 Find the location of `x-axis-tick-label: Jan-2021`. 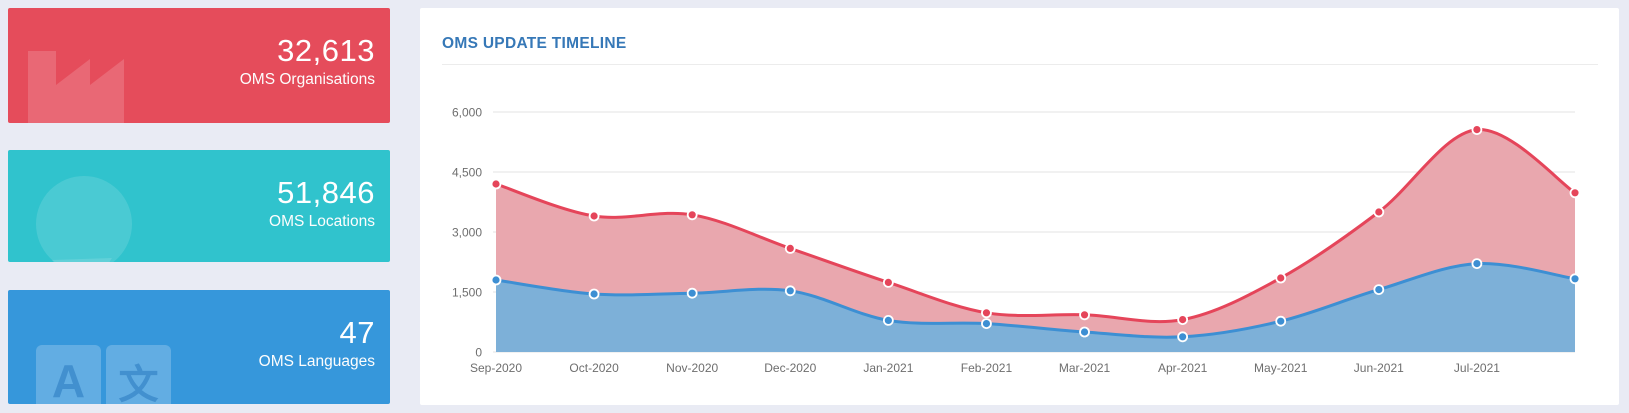

x-axis-tick-label: Jan-2021 is located at coordinates (888, 368).